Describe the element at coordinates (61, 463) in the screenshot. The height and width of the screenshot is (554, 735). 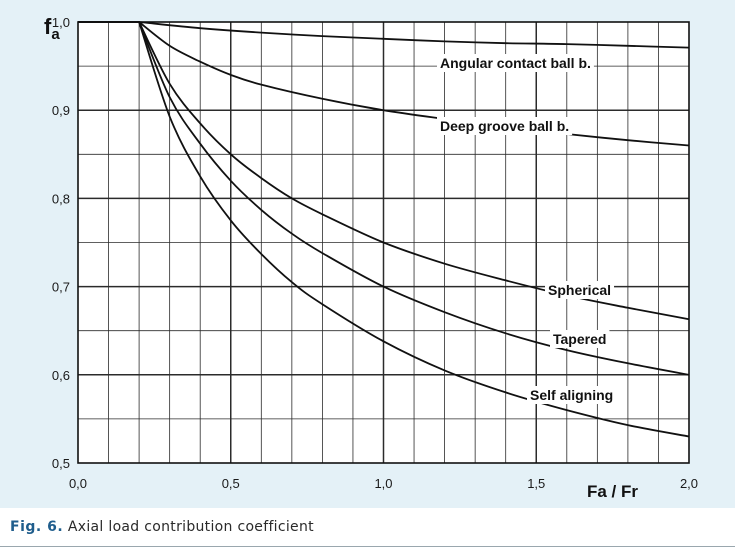
I see `y-tick-label: 0,5` at that location.